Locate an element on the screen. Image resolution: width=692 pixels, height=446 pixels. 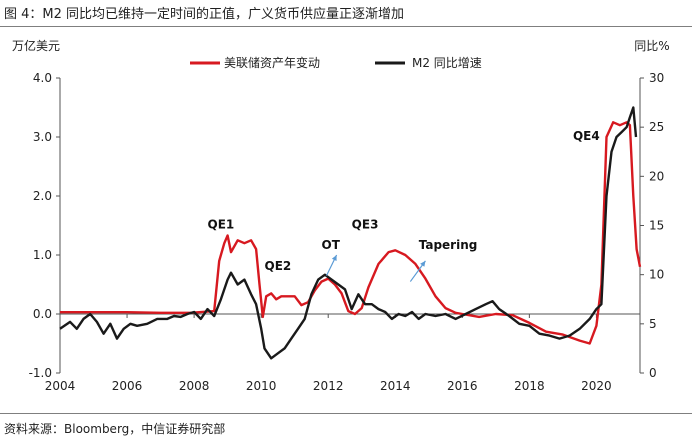
right-tick-label: 5 is located at coordinates (653, 324).